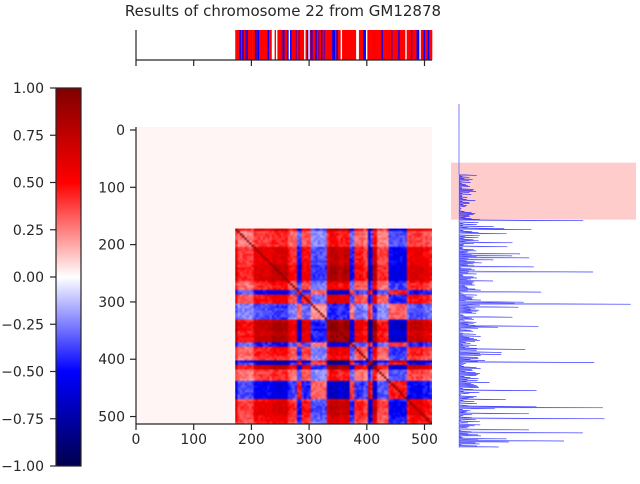 The width and height of the screenshot is (640, 484). Describe the element at coordinates (366, 440) in the screenshot. I see `x-tick-label: 400` at that location.